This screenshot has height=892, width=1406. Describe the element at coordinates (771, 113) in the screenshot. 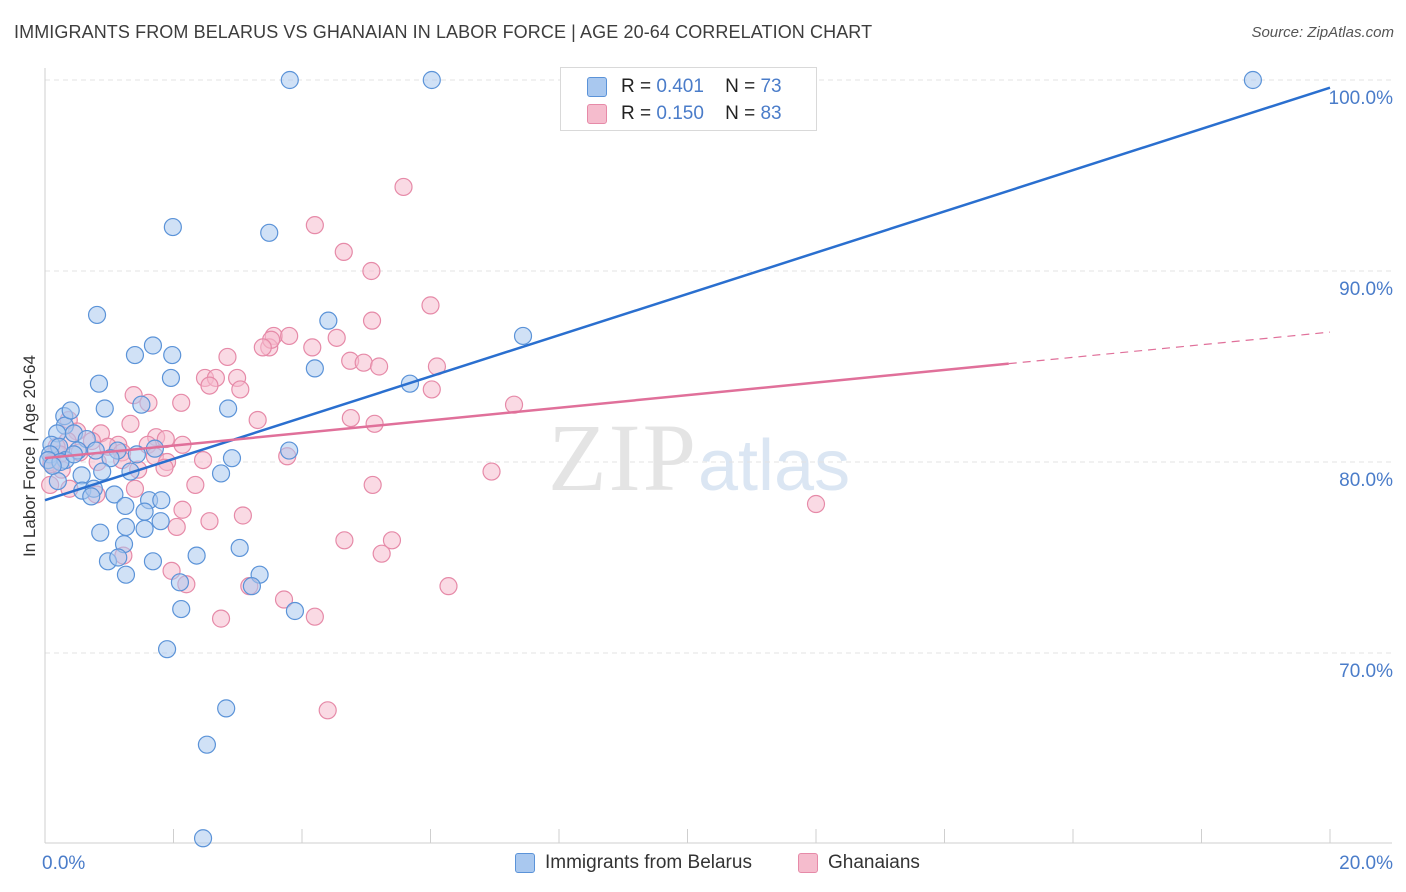

I see `n-value: 83` at that location.